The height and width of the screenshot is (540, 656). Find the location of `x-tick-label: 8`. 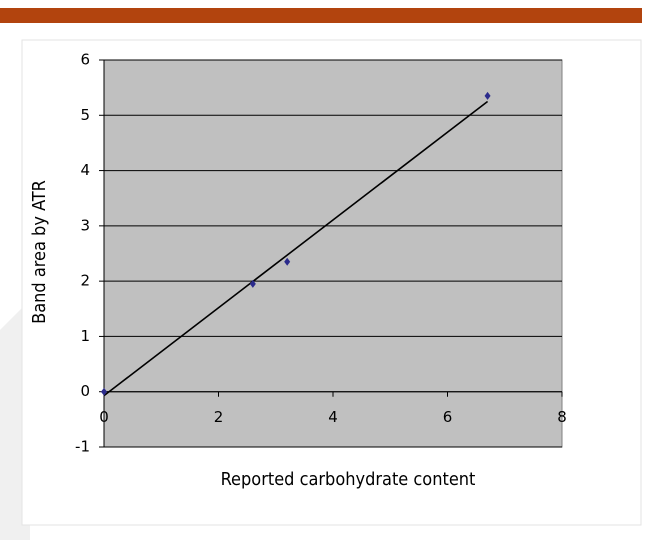

x-tick-label: 8 is located at coordinates (562, 417).